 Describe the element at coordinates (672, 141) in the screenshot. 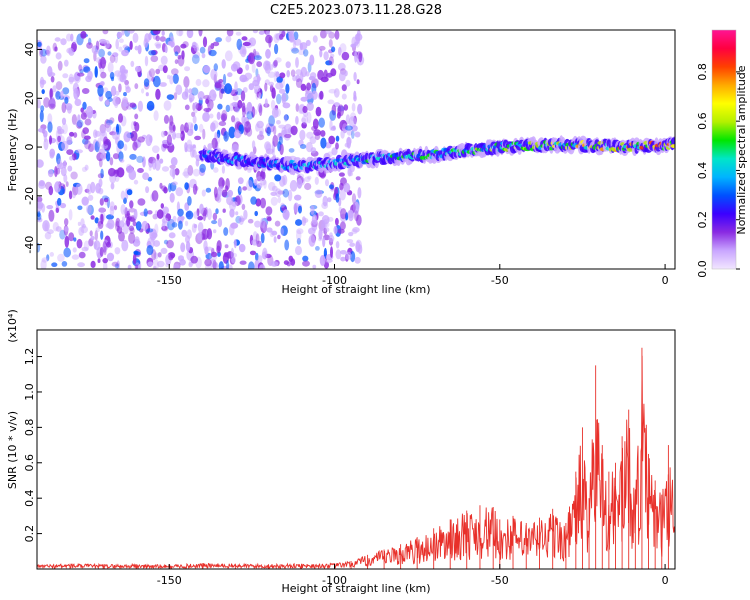

I see `signal-blob` at that location.